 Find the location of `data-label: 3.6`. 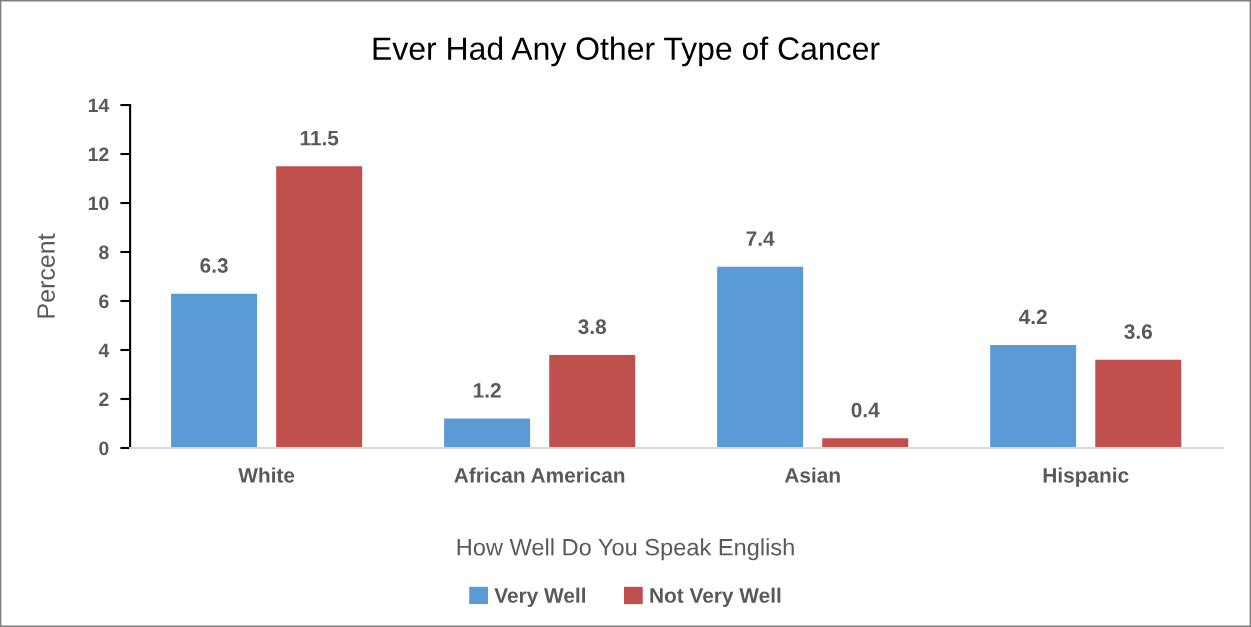

data-label: 3.6 is located at coordinates (1138, 332).